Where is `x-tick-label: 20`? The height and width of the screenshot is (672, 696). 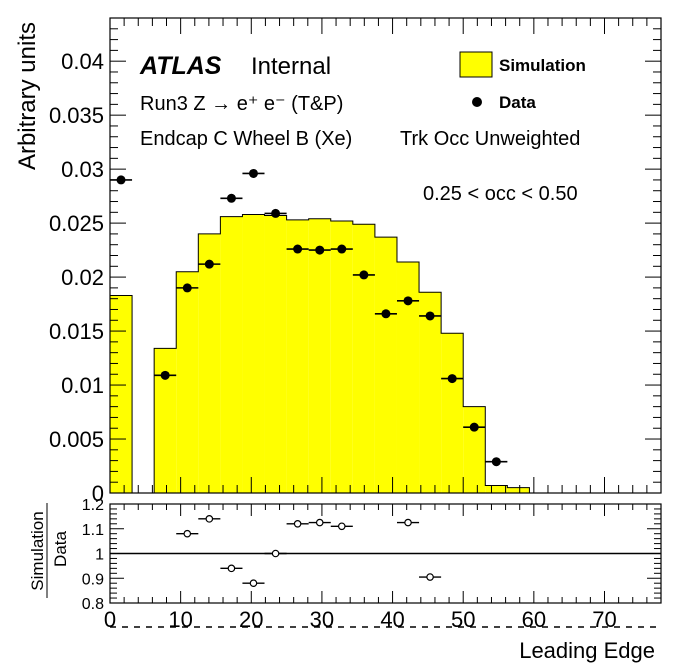 x-tick-label: 20 is located at coordinates (251, 619).